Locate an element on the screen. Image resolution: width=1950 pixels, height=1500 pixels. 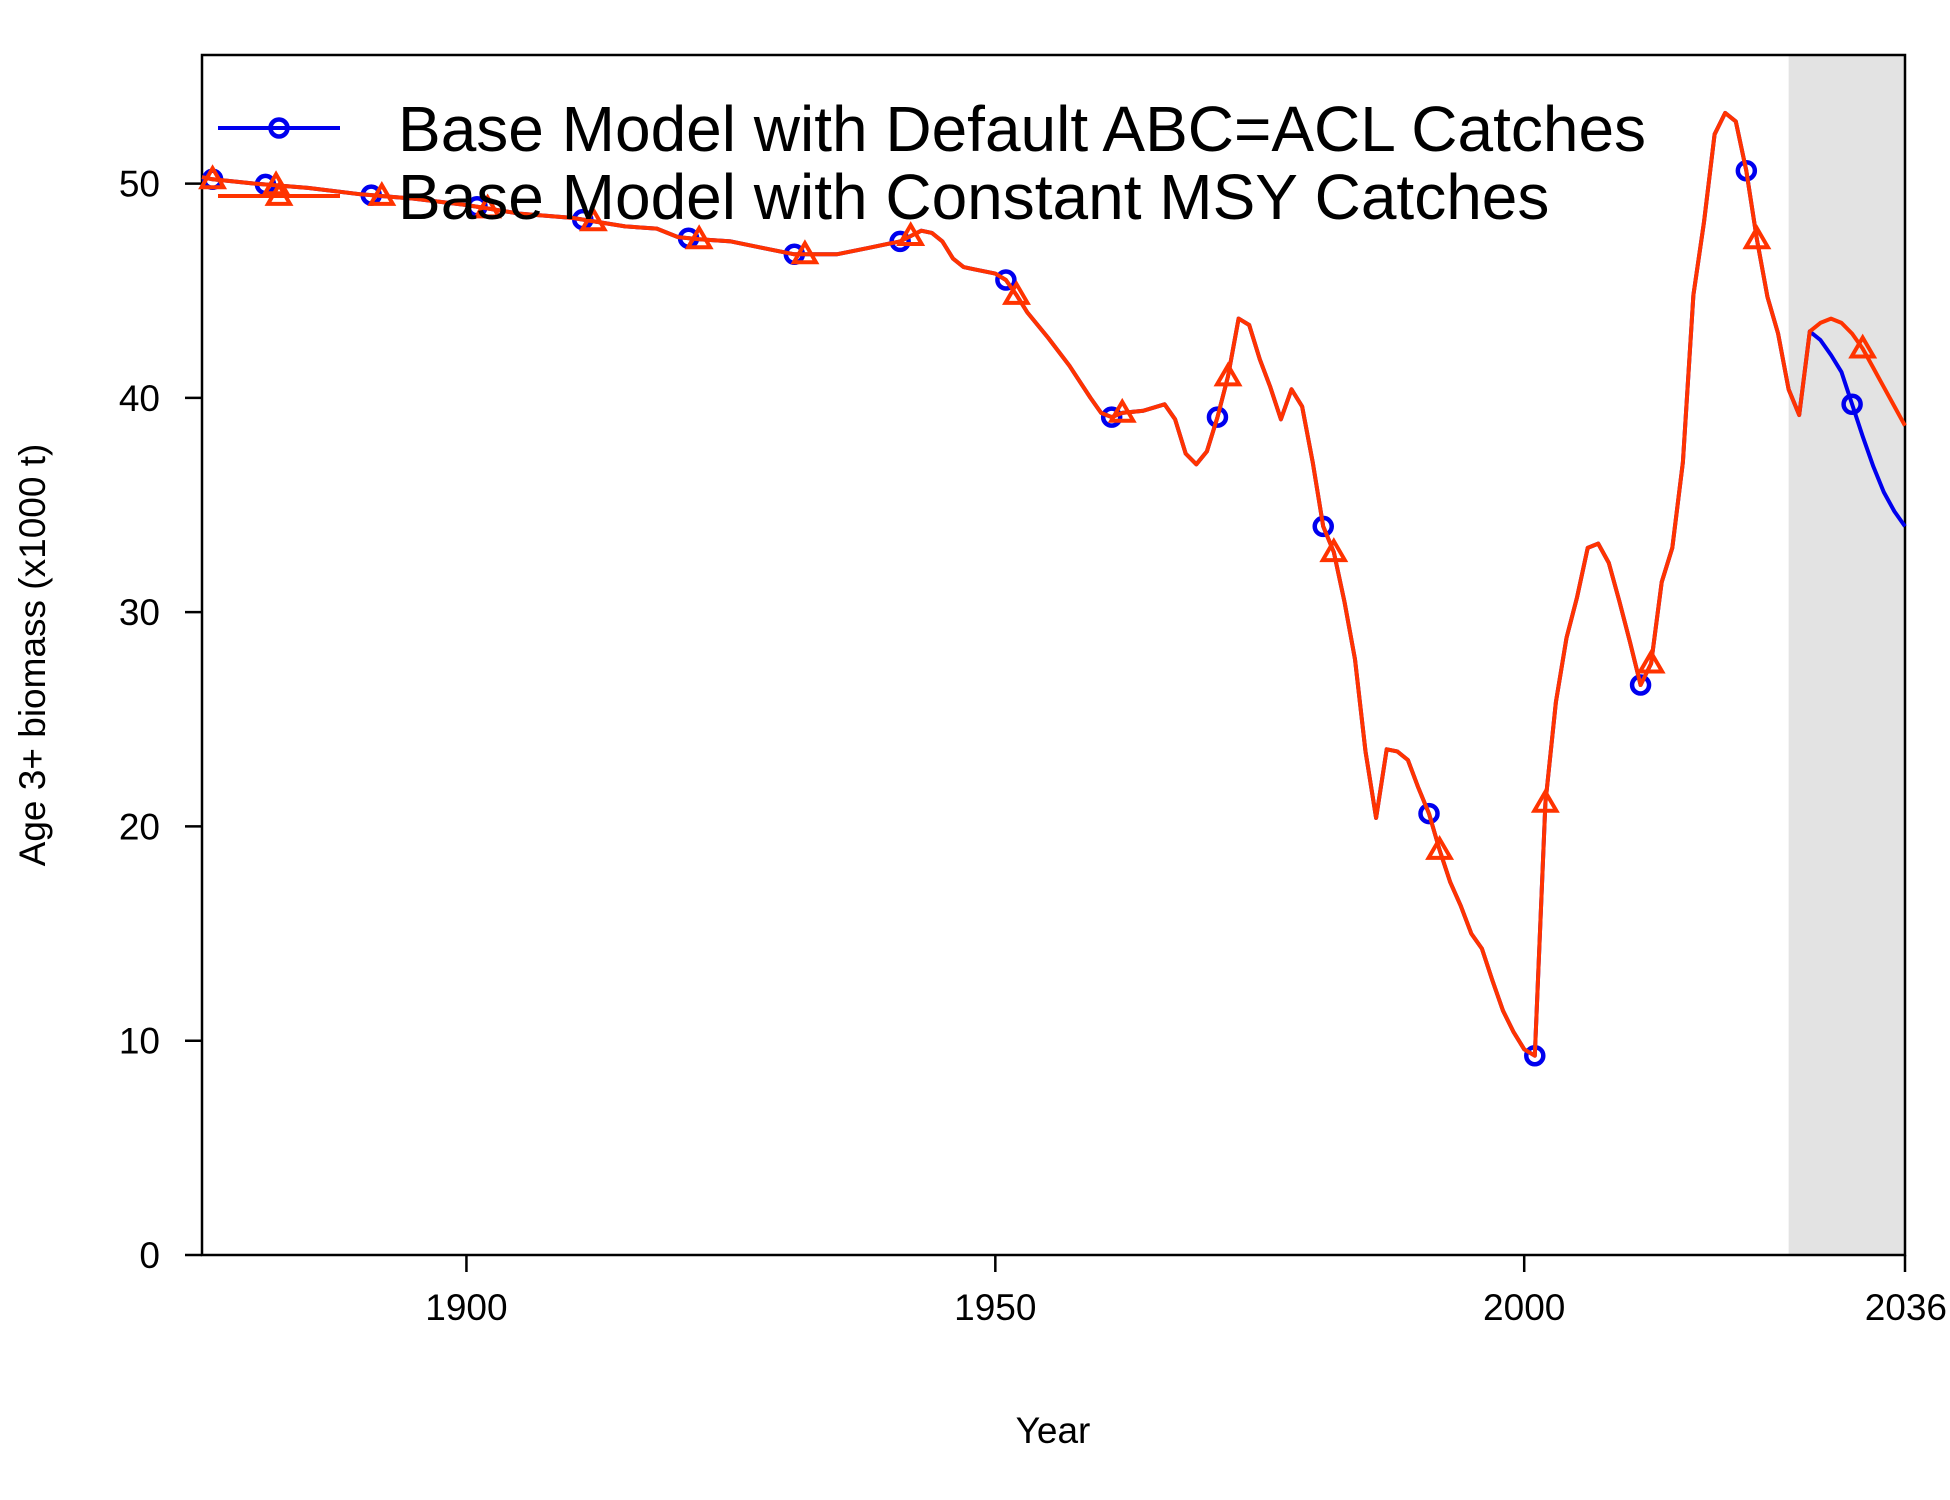
y-tick-label: 40 is located at coordinates (139, 398).